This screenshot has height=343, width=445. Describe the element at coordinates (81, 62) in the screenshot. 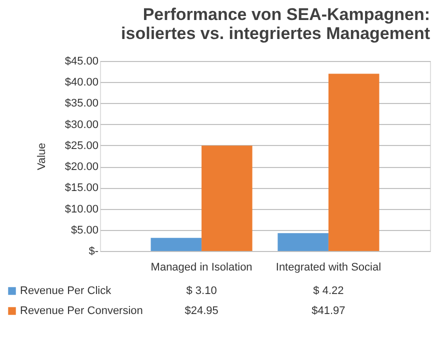

I see `y-tick-label: $45.00` at that location.